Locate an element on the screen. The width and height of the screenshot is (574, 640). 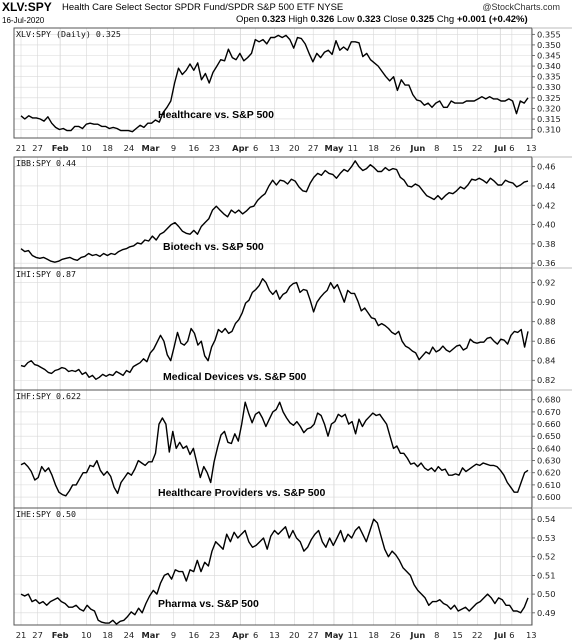
y-tick-label: 0.51 is located at coordinates (546, 575).